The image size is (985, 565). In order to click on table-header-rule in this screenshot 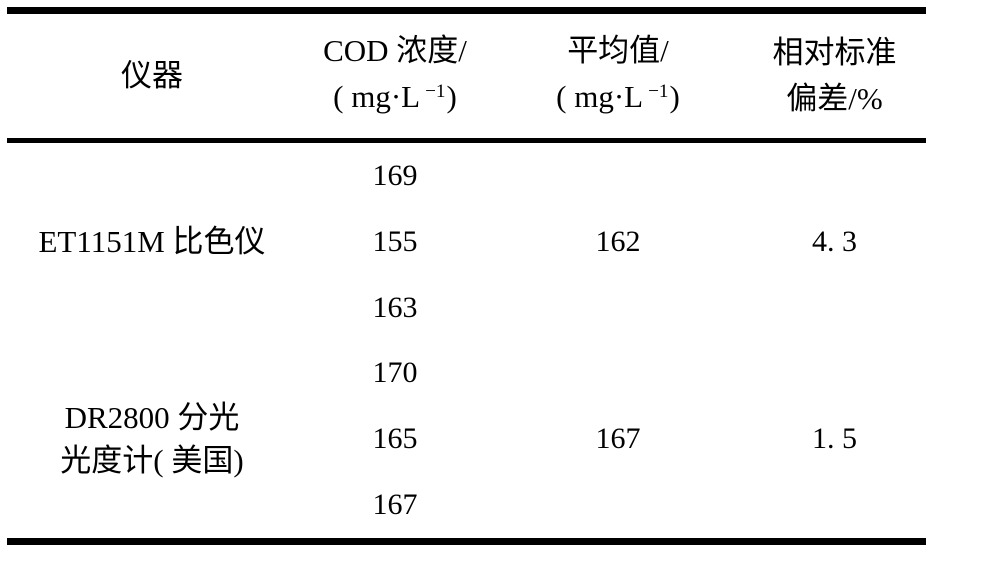, I will do `click(466, 140)`.